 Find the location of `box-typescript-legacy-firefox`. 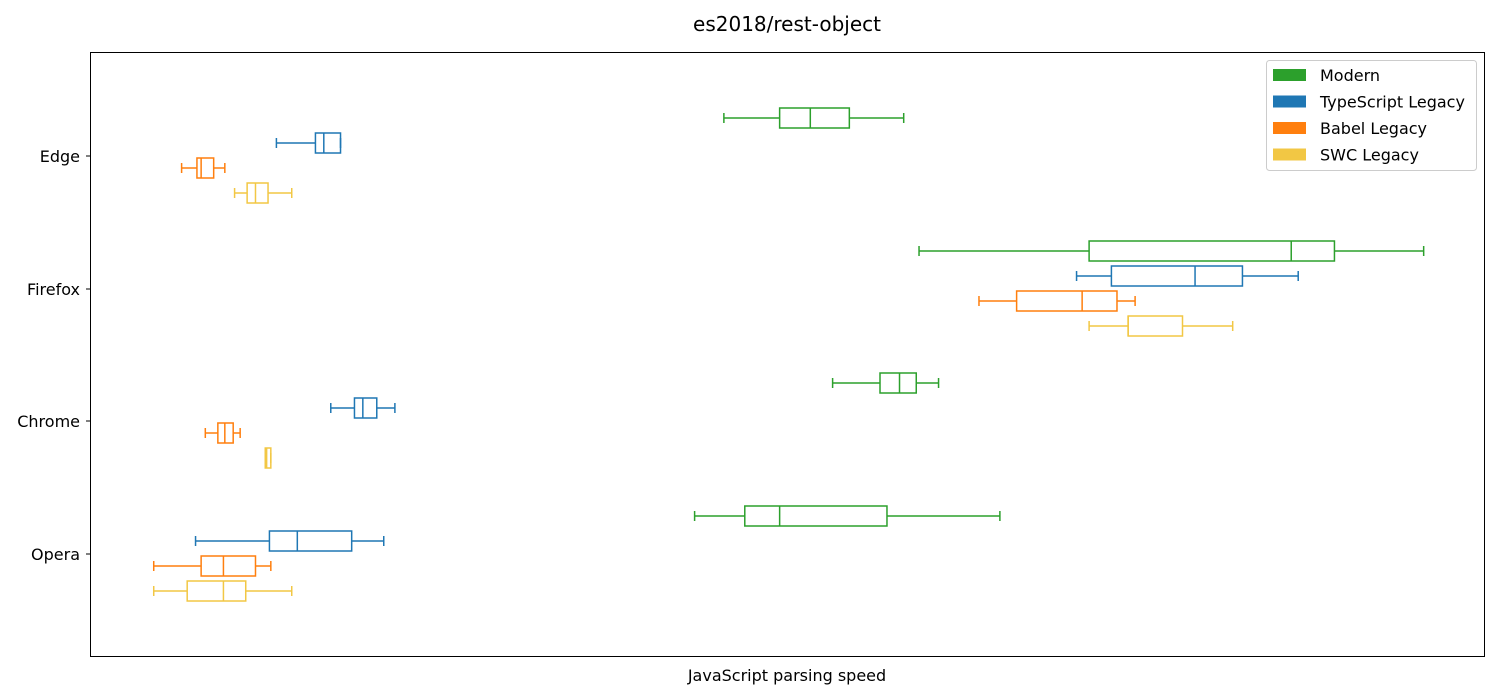

box-typescript-legacy-firefox is located at coordinates (1187, 276).